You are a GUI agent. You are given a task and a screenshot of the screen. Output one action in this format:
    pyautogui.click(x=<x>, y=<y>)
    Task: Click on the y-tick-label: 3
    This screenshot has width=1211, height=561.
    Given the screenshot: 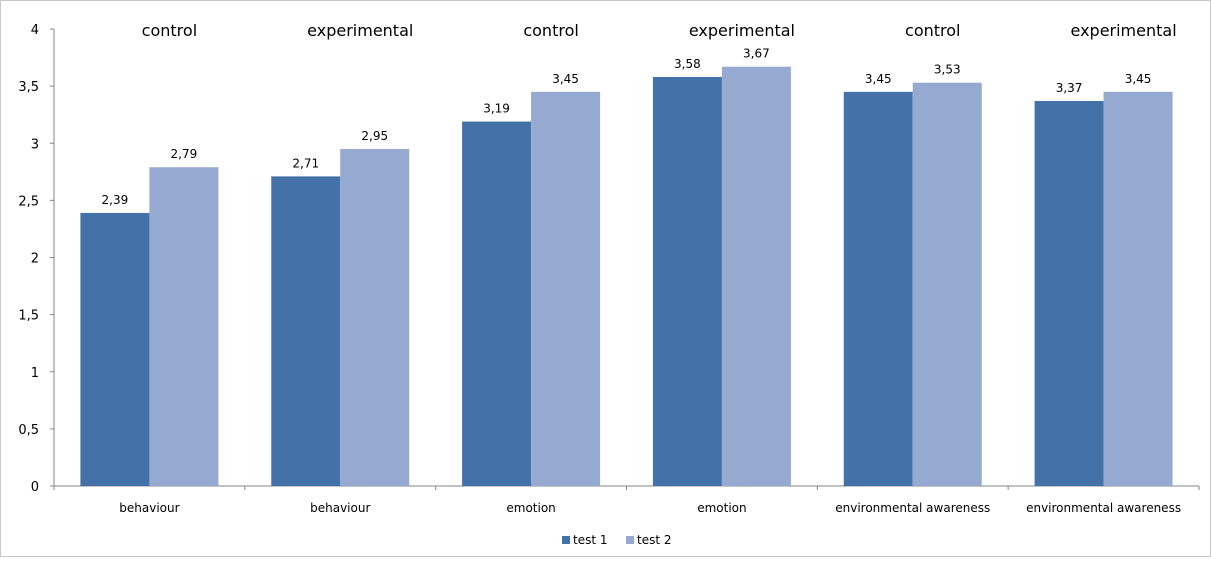 What is the action you would take?
    pyautogui.click(x=35, y=144)
    